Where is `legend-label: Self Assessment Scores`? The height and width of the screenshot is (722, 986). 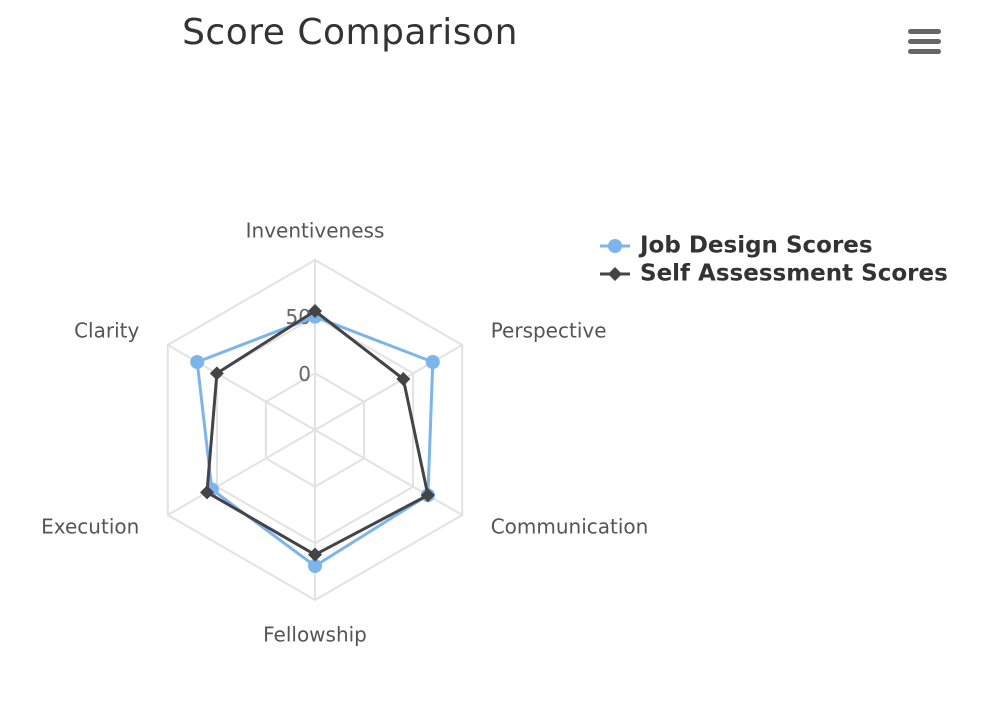 legend-label: Self Assessment Scores is located at coordinates (794, 274).